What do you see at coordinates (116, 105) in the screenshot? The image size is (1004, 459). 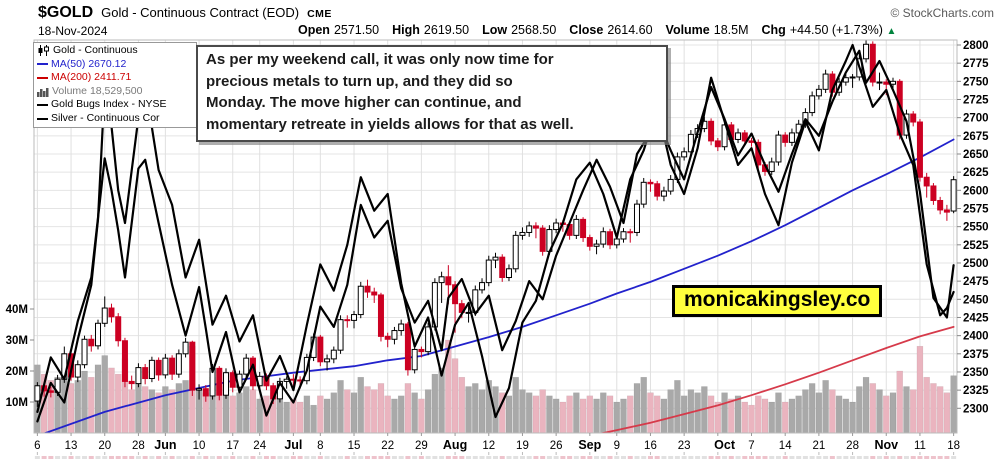 I see `legend-item-gold-bugs-index: Gold Bugs Index - NYSE` at bounding box center [116, 105].